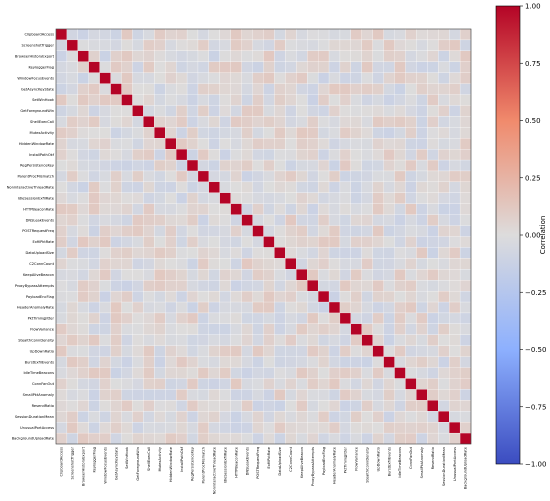  I want to click on col-tick-label: GetForegroundWin, so click(138, 464).